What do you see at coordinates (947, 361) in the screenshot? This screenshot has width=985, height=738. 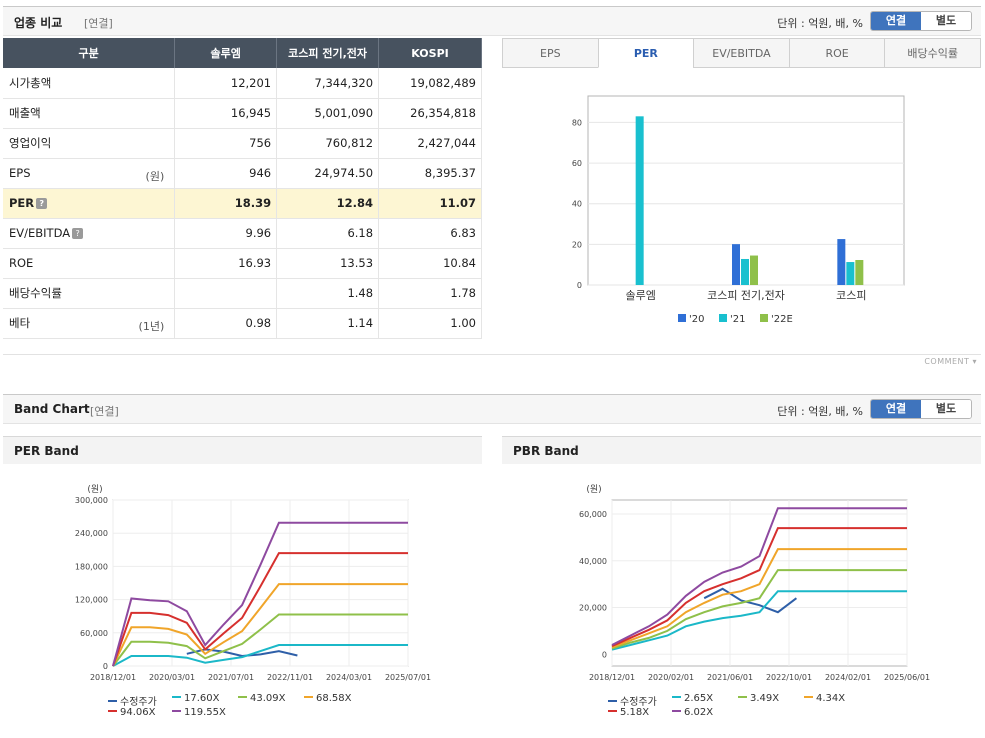 I see `comment-label: COMMENT` at bounding box center [947, 361].